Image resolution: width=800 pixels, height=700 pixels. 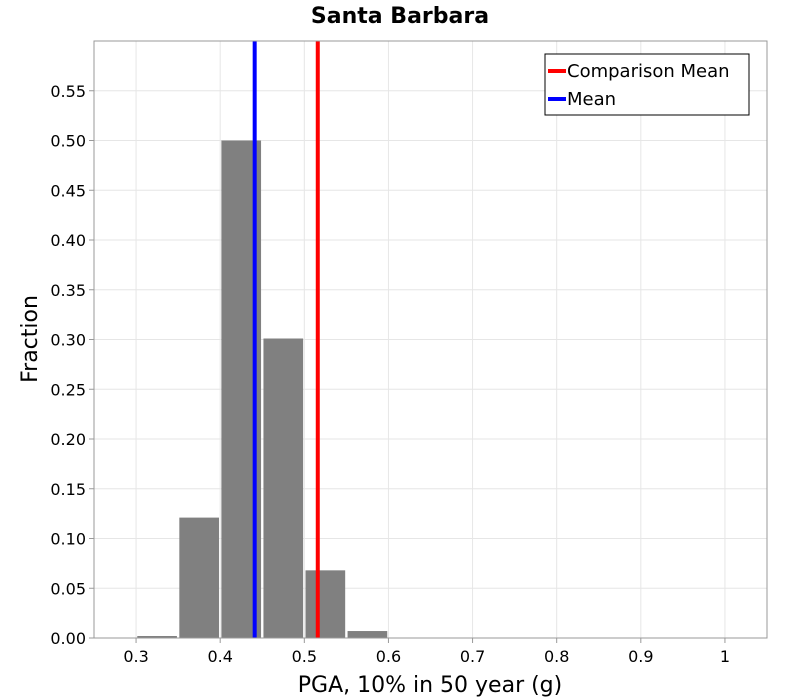 I want to click on y-tick-label: 0.55, so click(x=68, y=91).